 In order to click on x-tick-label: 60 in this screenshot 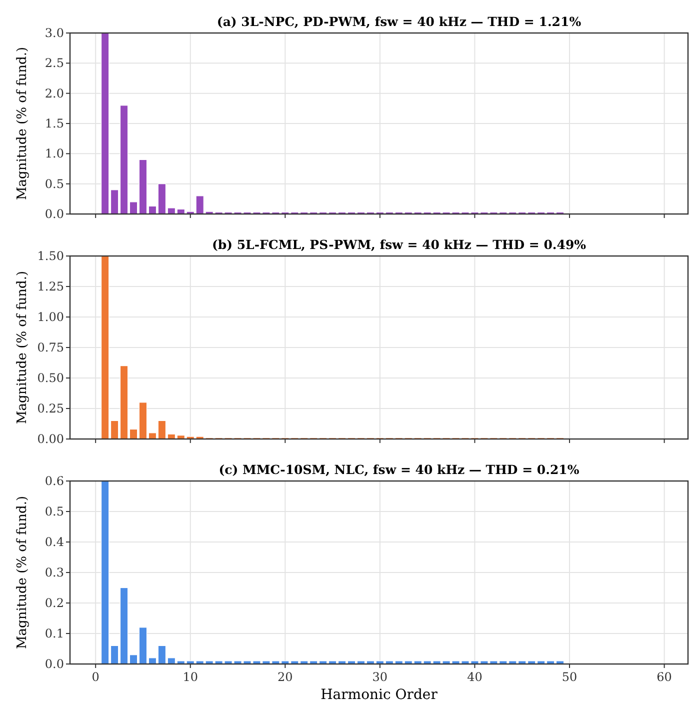, I will do `click(664, 677)`.